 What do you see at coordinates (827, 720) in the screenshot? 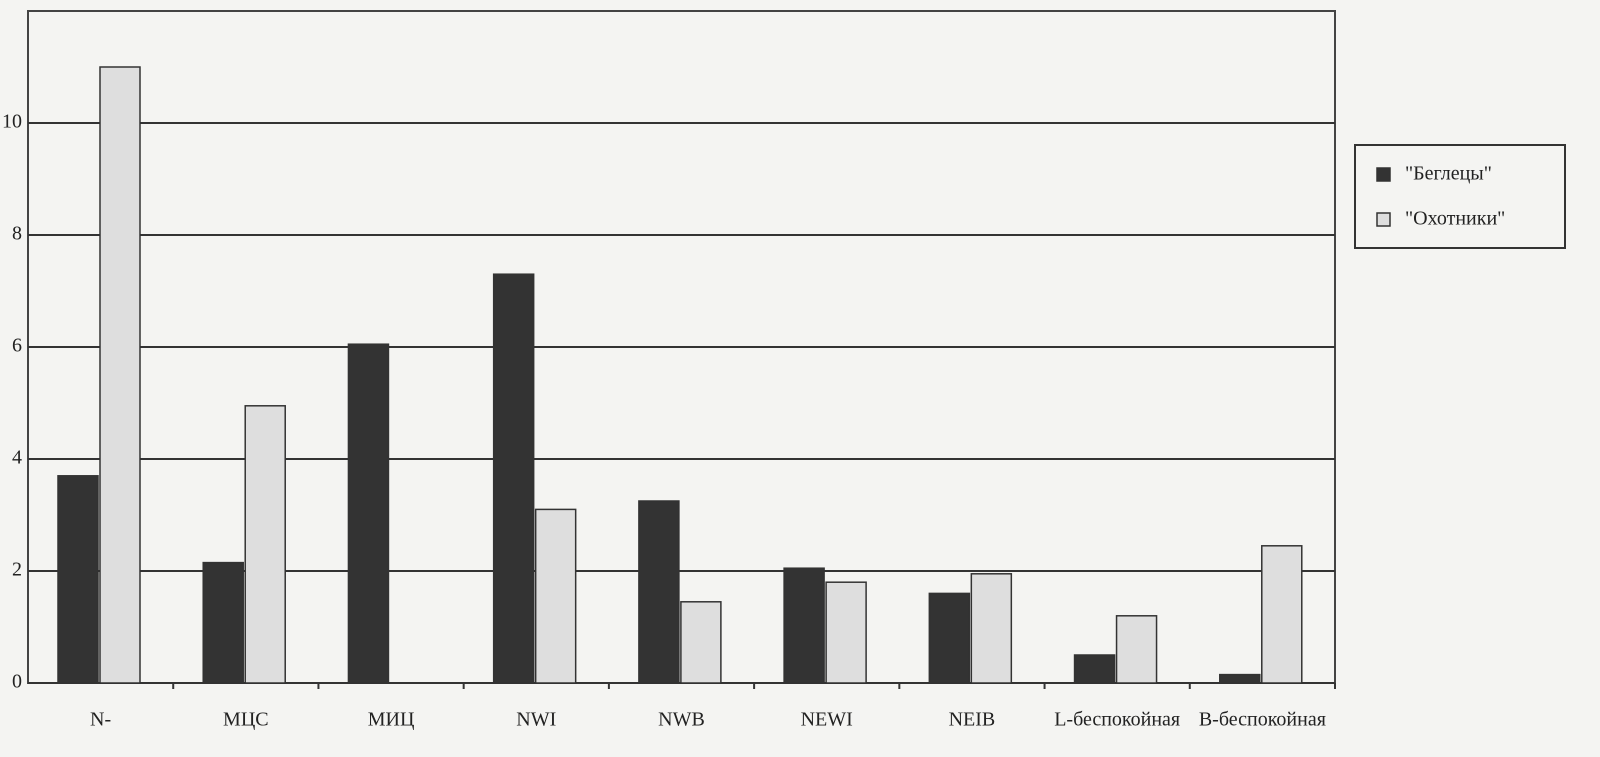
I see `x-tick-label: NEWI` at bounding box center [827, 720].